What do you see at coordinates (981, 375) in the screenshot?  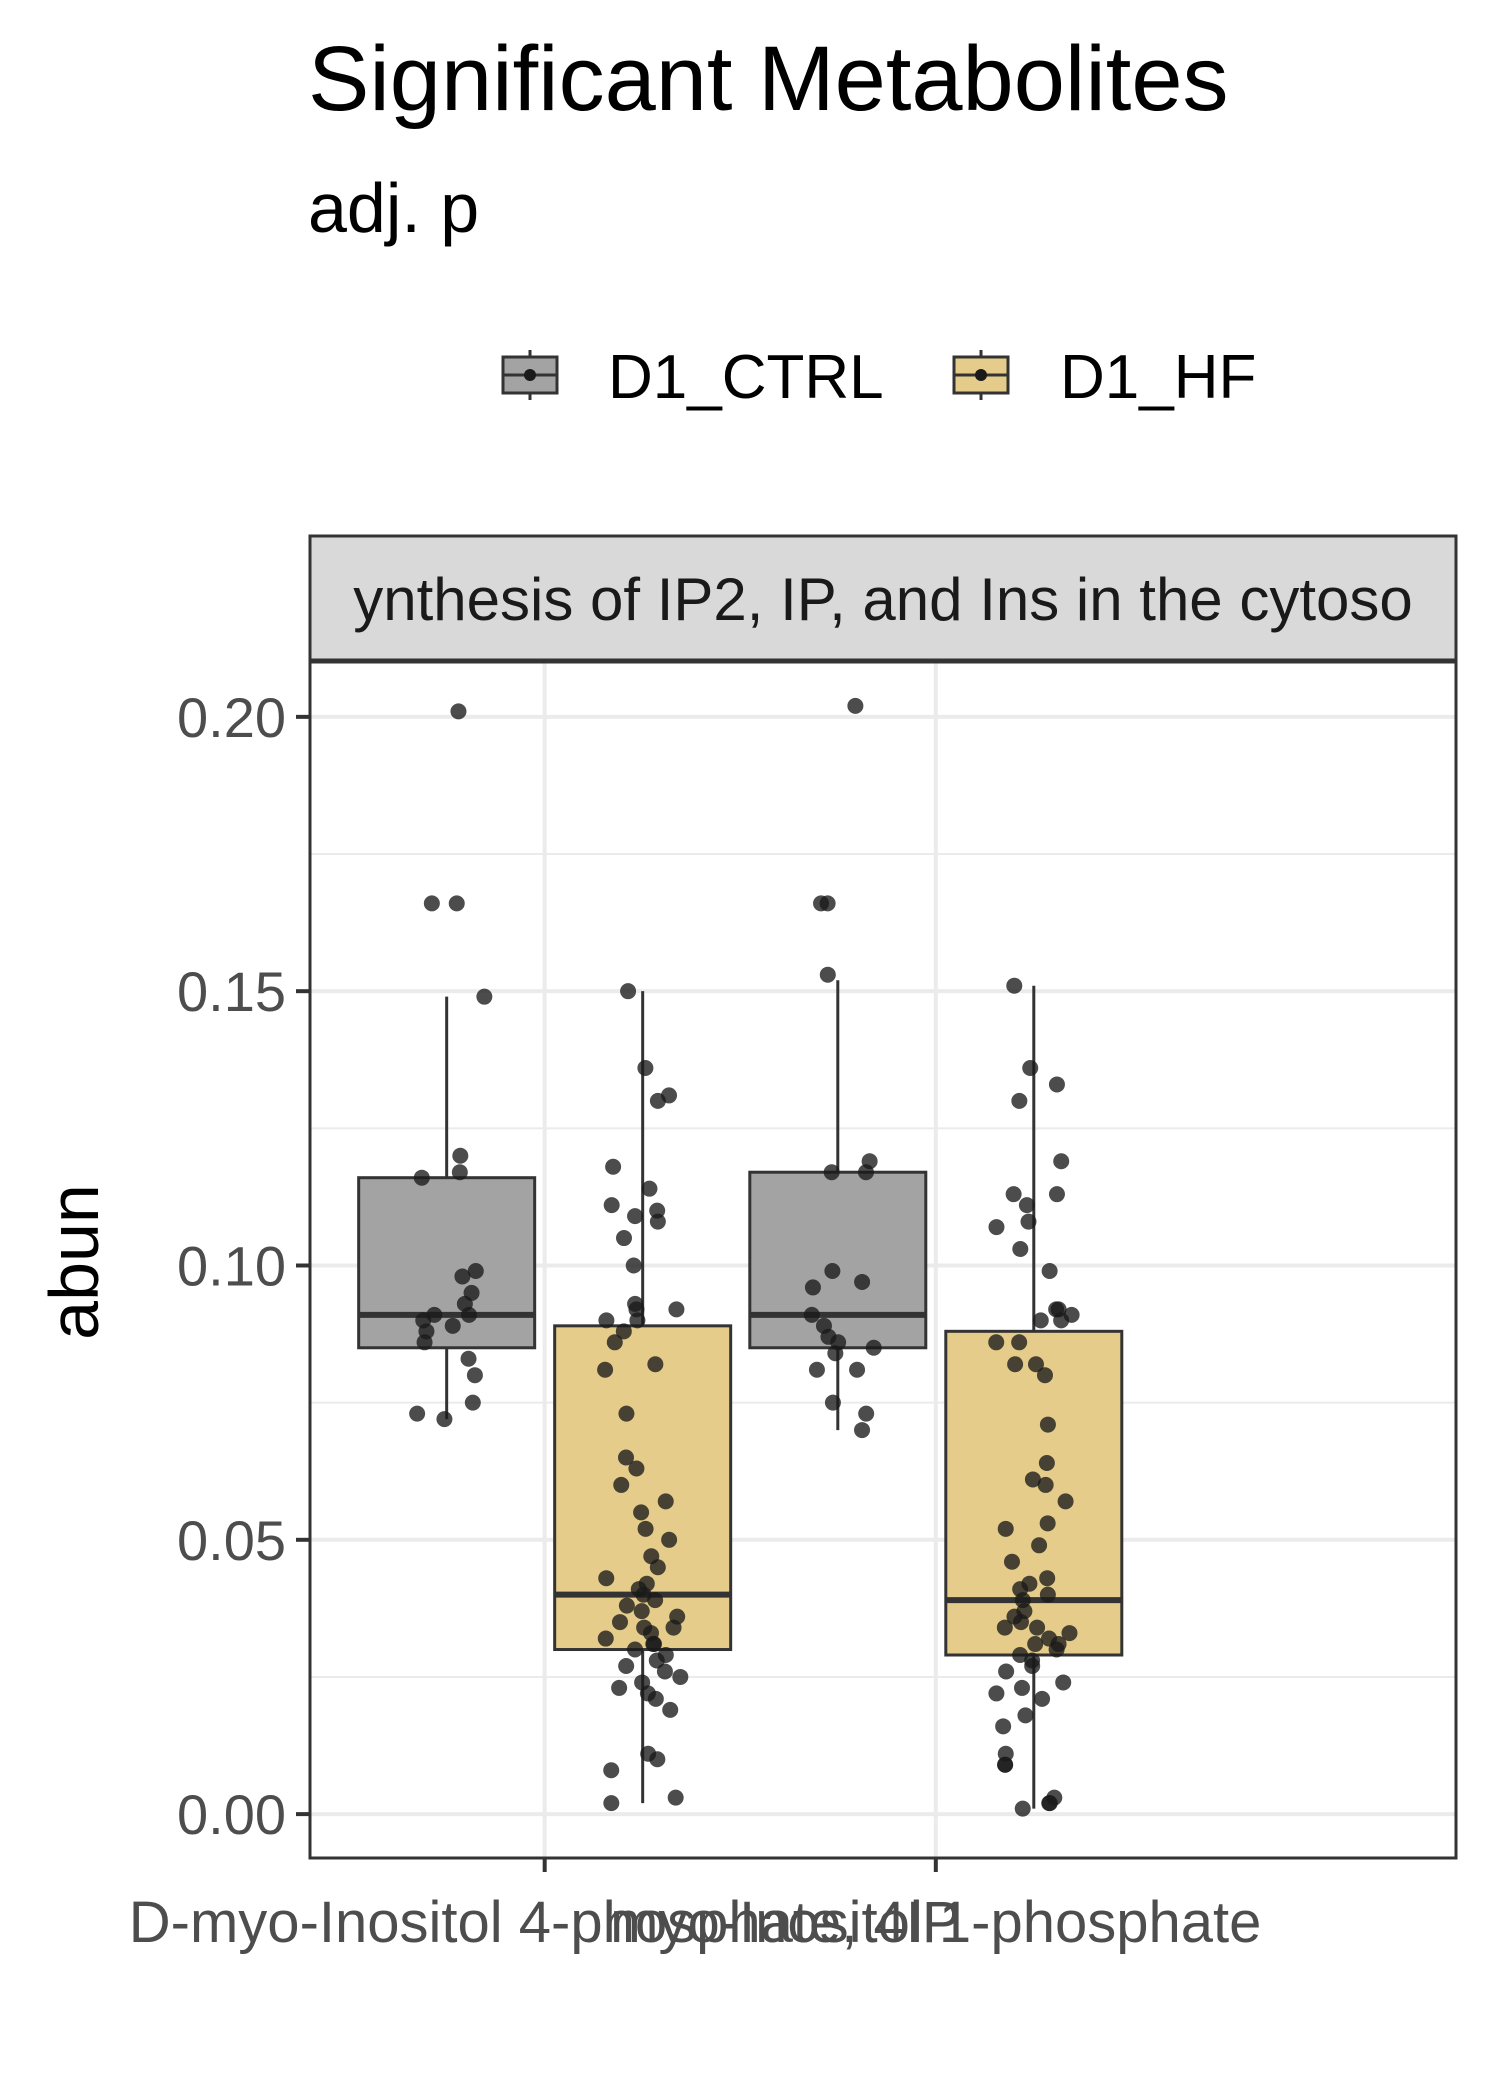 I see `legend-key-hf` at bounding box center [981, 375].